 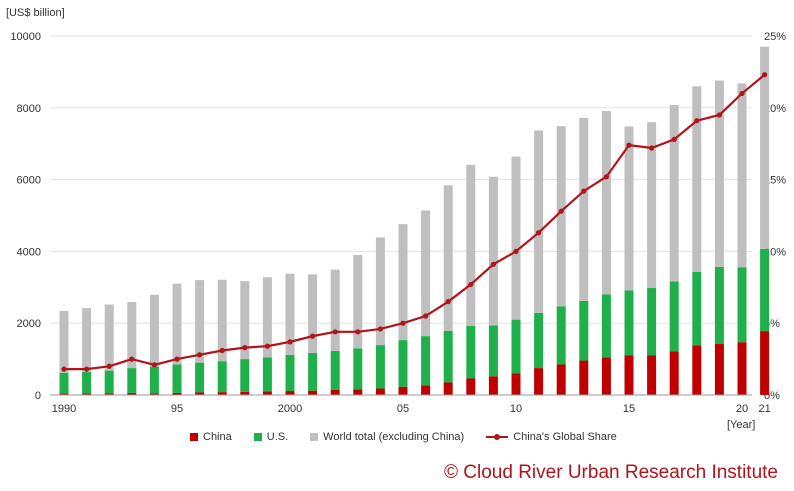 I want to click on legend-label-china: China, so click(x=217, y=437).